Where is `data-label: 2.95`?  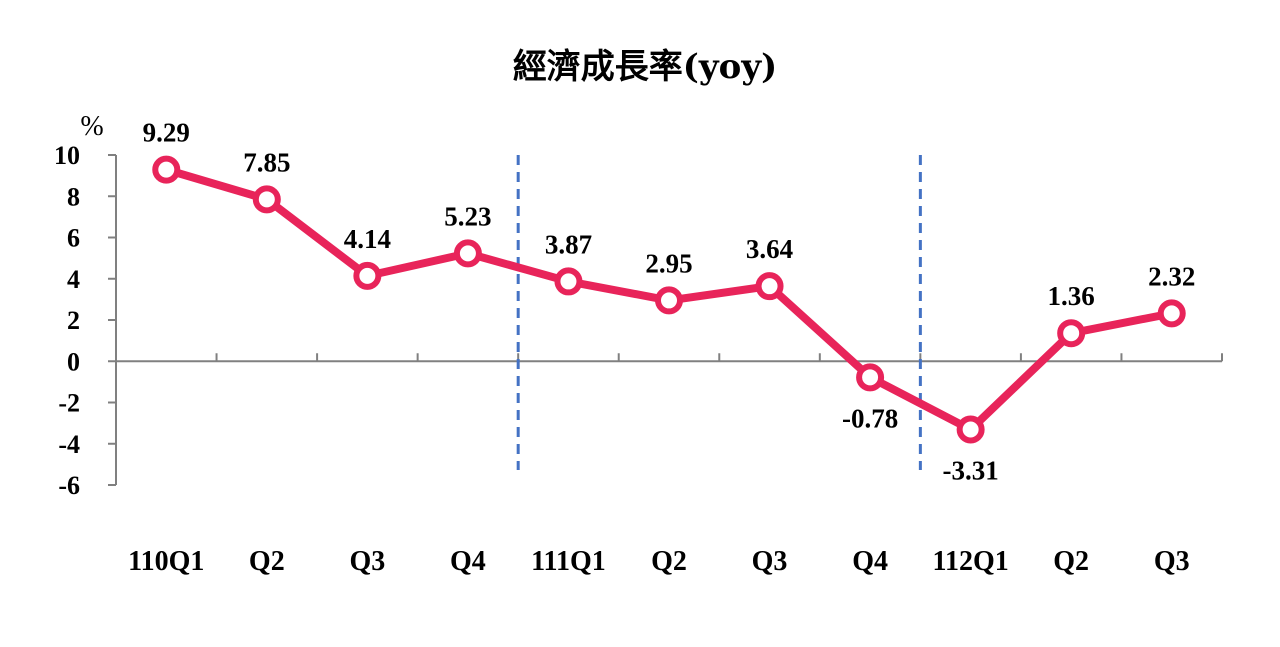 data-label: 2.95 is located at coordinates (668, 263).